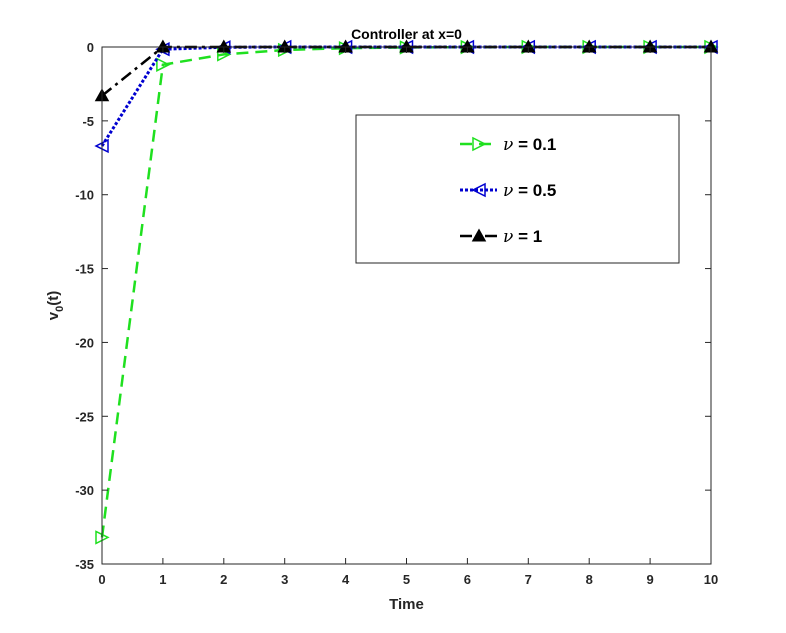 The image size is (786, 633). Describe the element at coordinates (711, 579) in the screenshot. I see `x-tick-label: 10` at that location.